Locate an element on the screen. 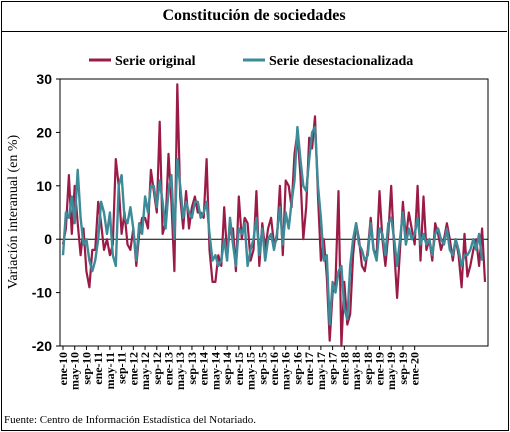 This screenshot has height=432, width=510. x-tick-label: ene-16 is located at coordinates (274, 368).